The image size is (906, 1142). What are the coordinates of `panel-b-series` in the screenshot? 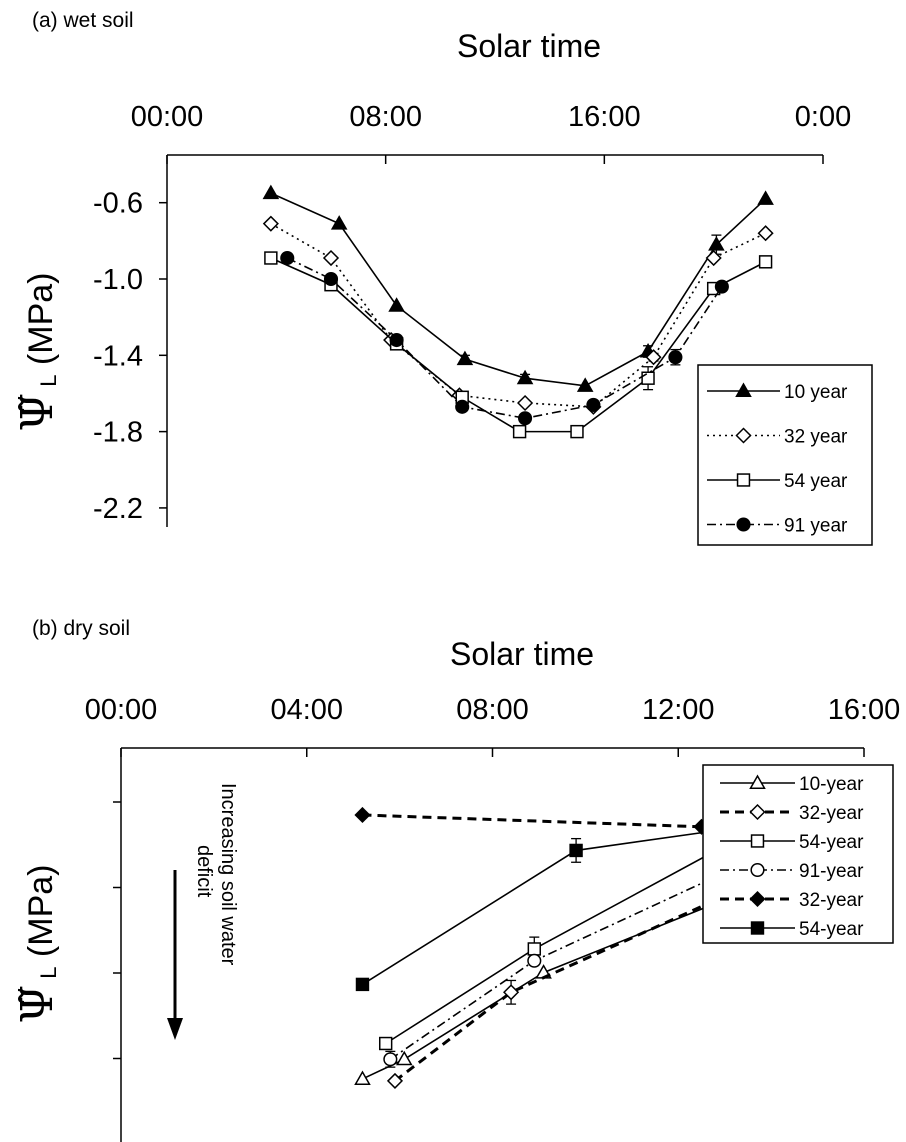 It's located at (557, 947).